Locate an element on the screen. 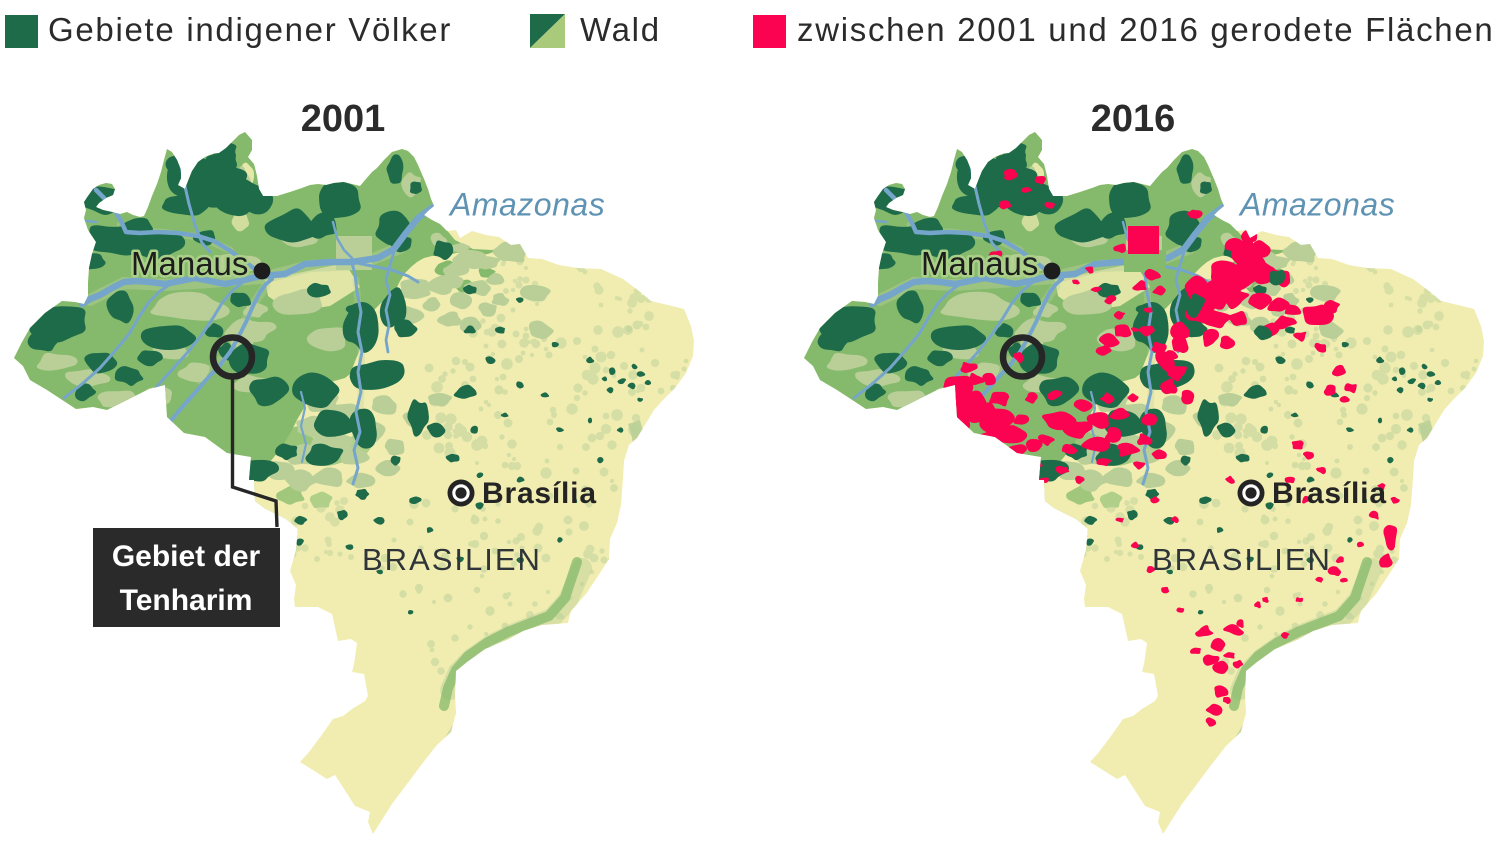 This screenshot has width=1500, height=860. svg-text: 2001 is located at coordinates (343, 119).